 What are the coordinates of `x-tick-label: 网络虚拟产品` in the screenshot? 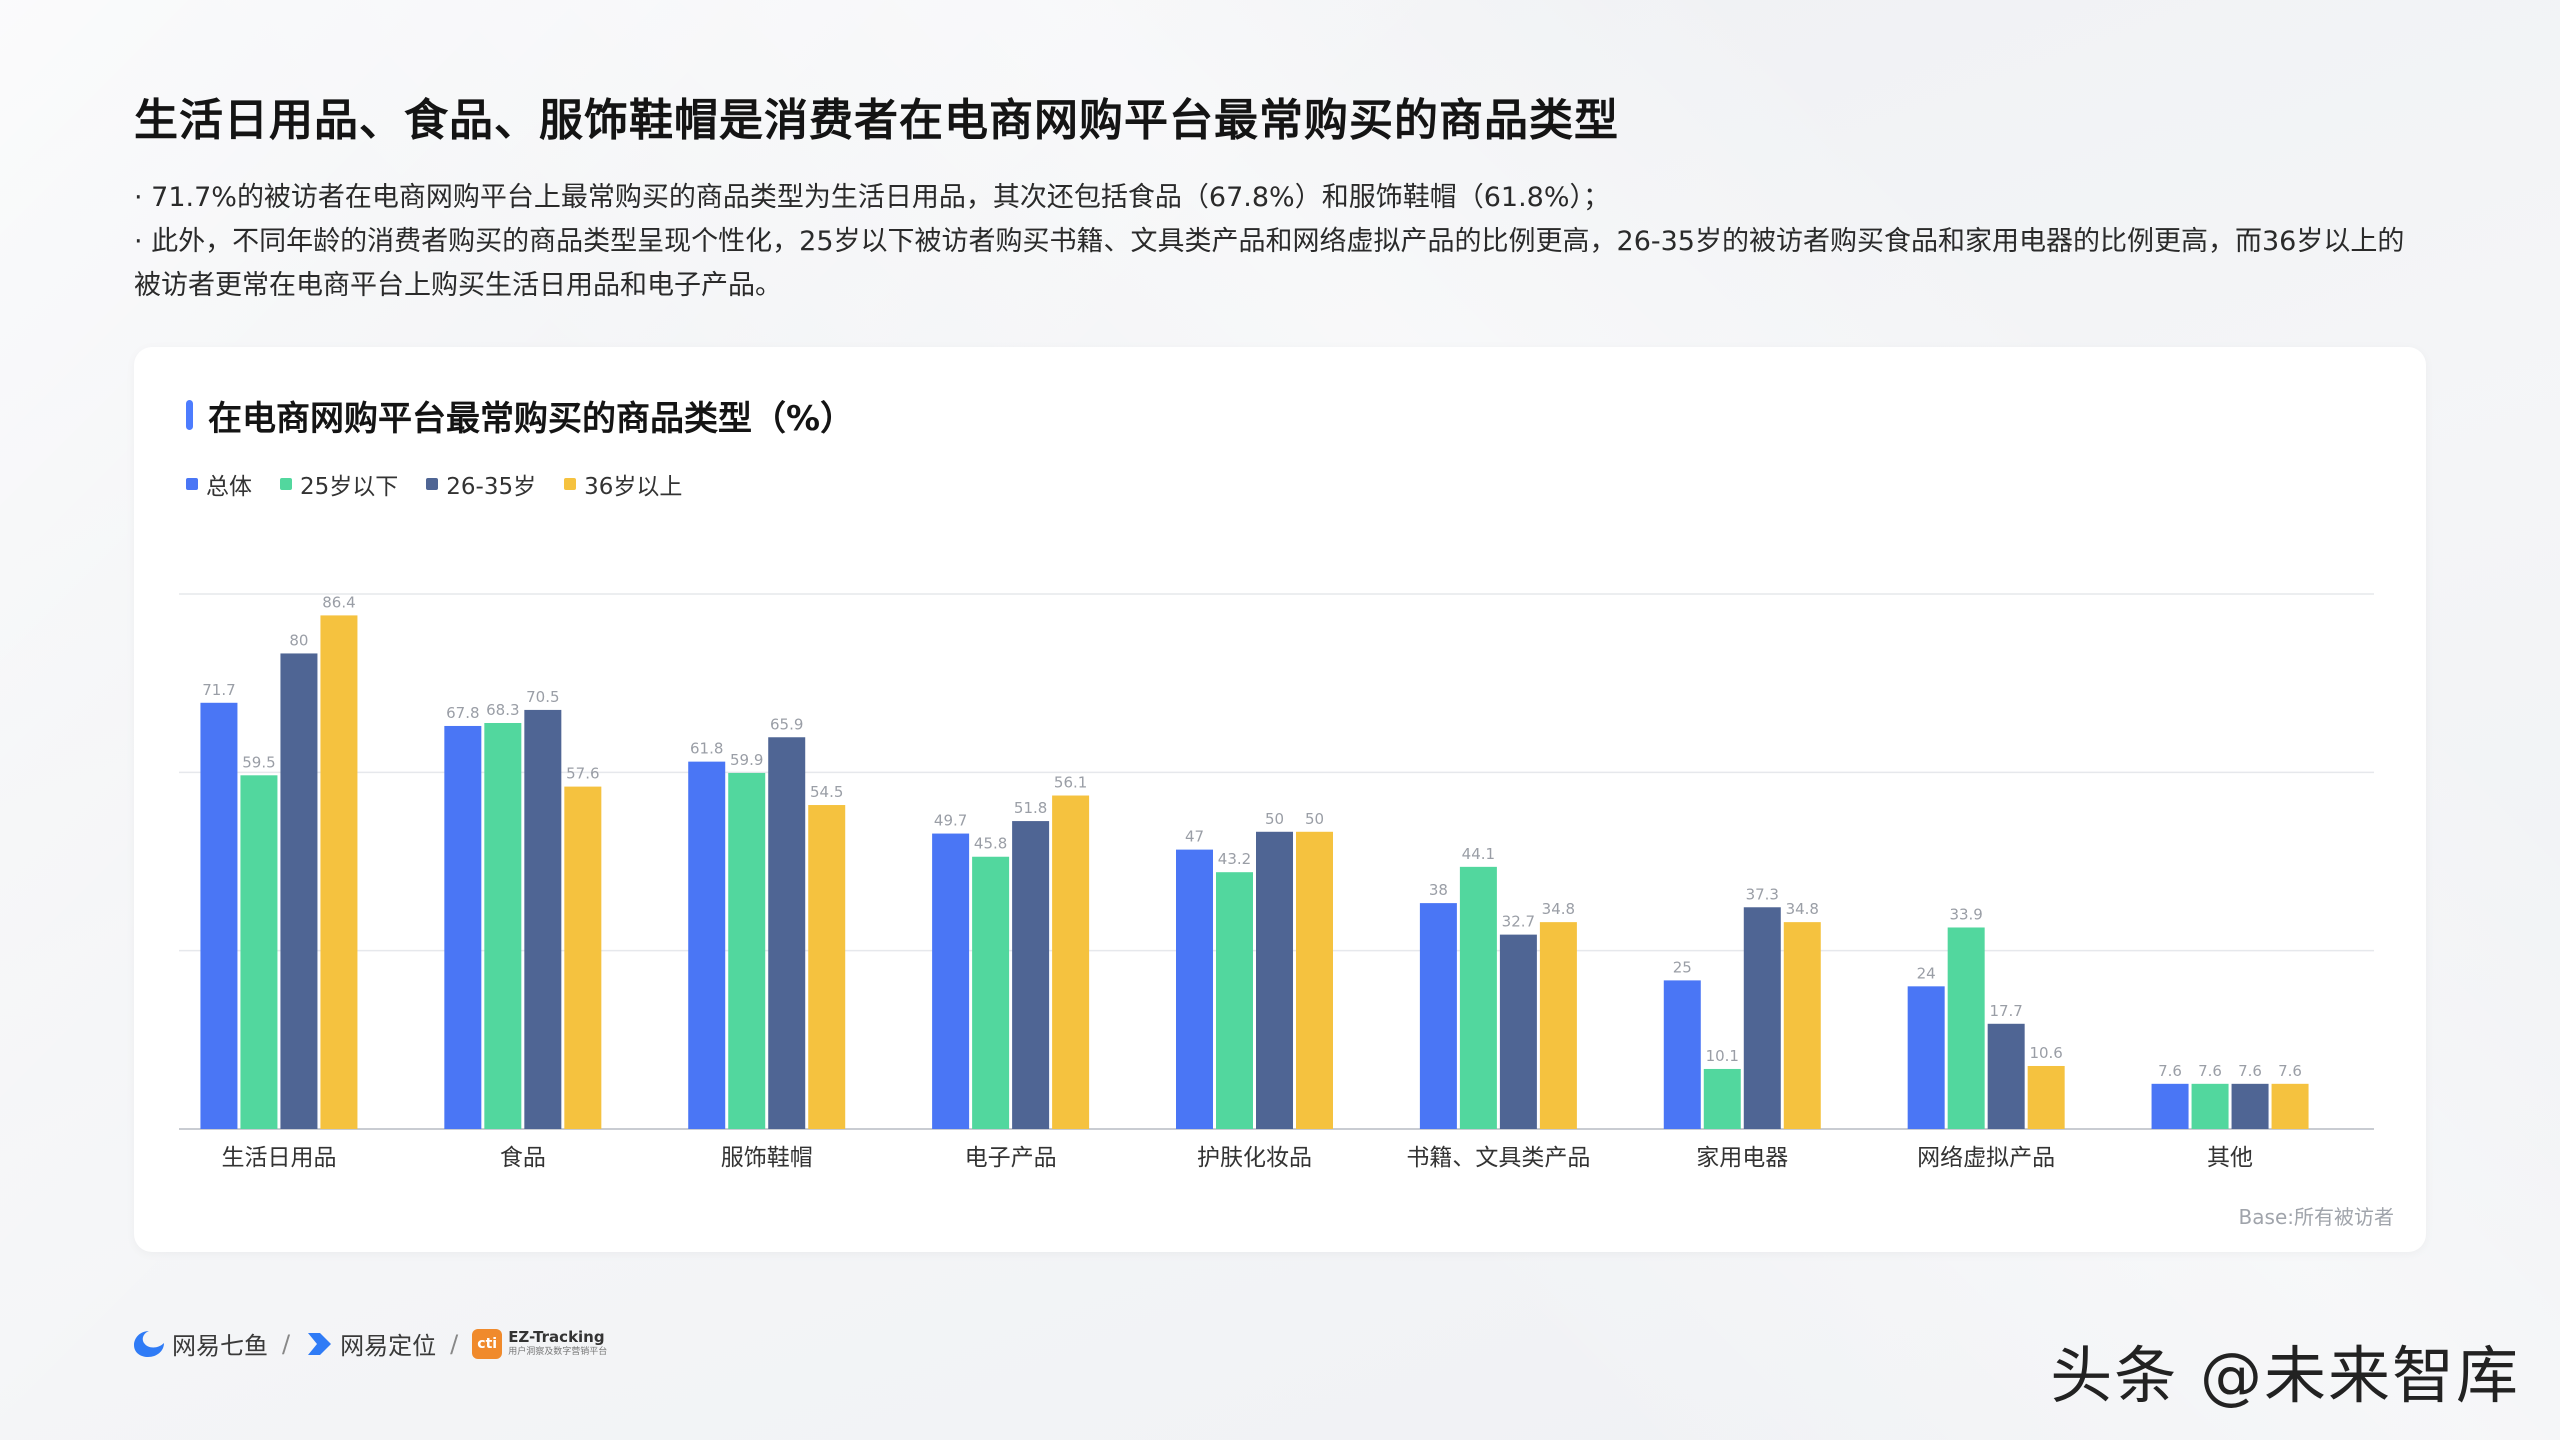 It's located at (1986, 1158).